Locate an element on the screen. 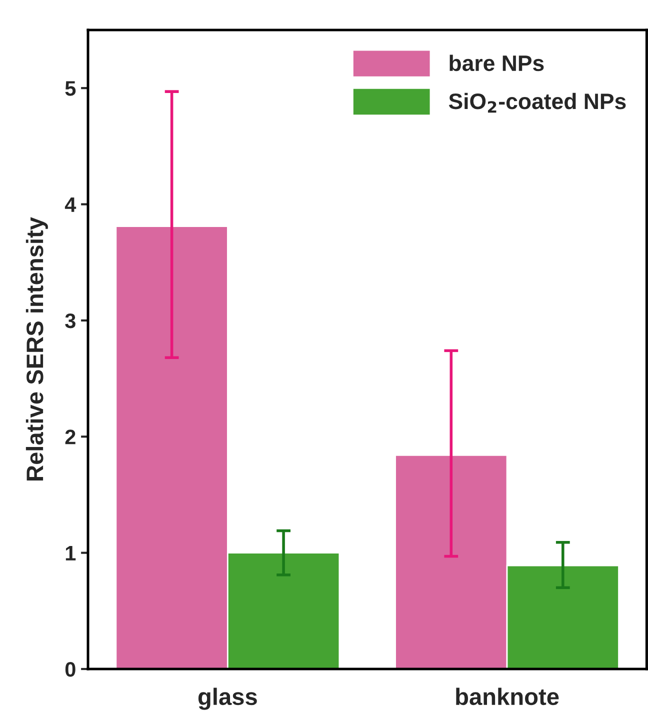  y-tick-label: 0 is located at coordinates (70, 669).